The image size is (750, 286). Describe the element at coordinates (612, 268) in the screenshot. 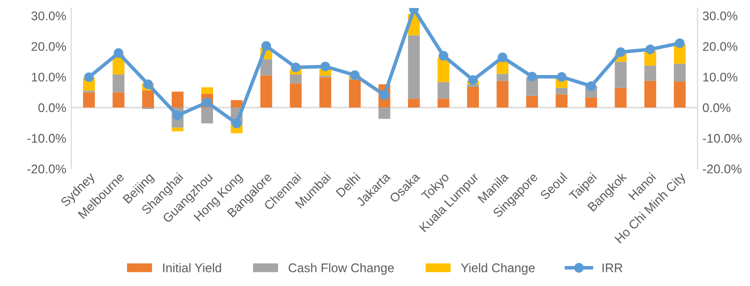

I see `legend-label: IRR` at that location.